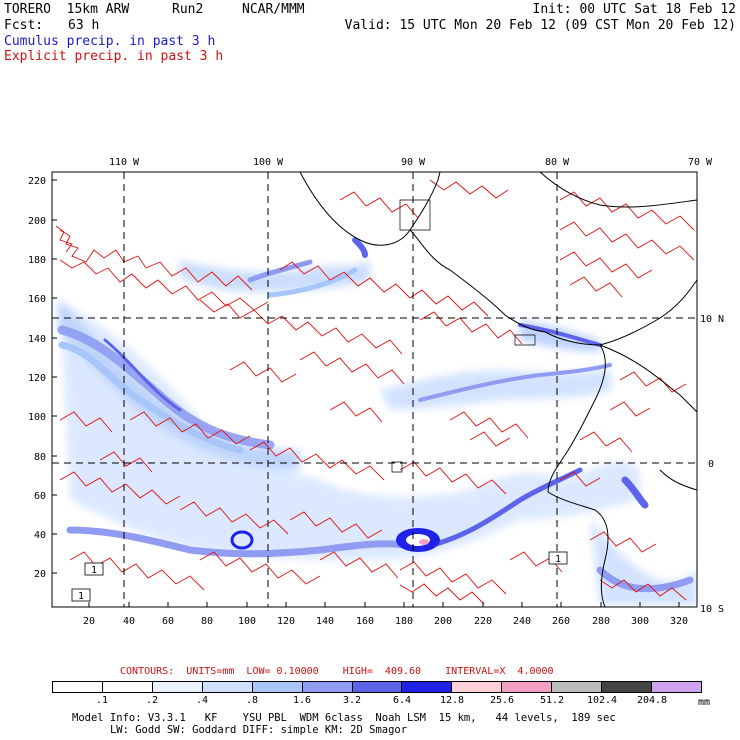  I want to click on x-tick-180: 180, so click(404, 621).